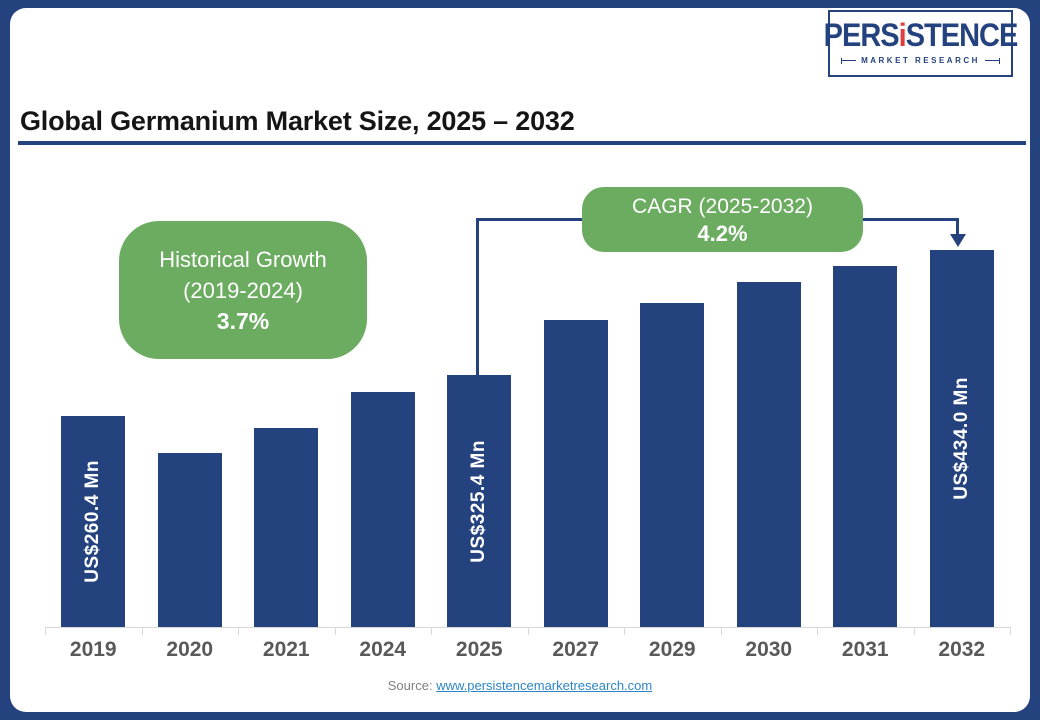 This screenshot has width=1040, height=720. I want to click on bar-value-label-2032: US$434.0 Mn, so click(961, 438).